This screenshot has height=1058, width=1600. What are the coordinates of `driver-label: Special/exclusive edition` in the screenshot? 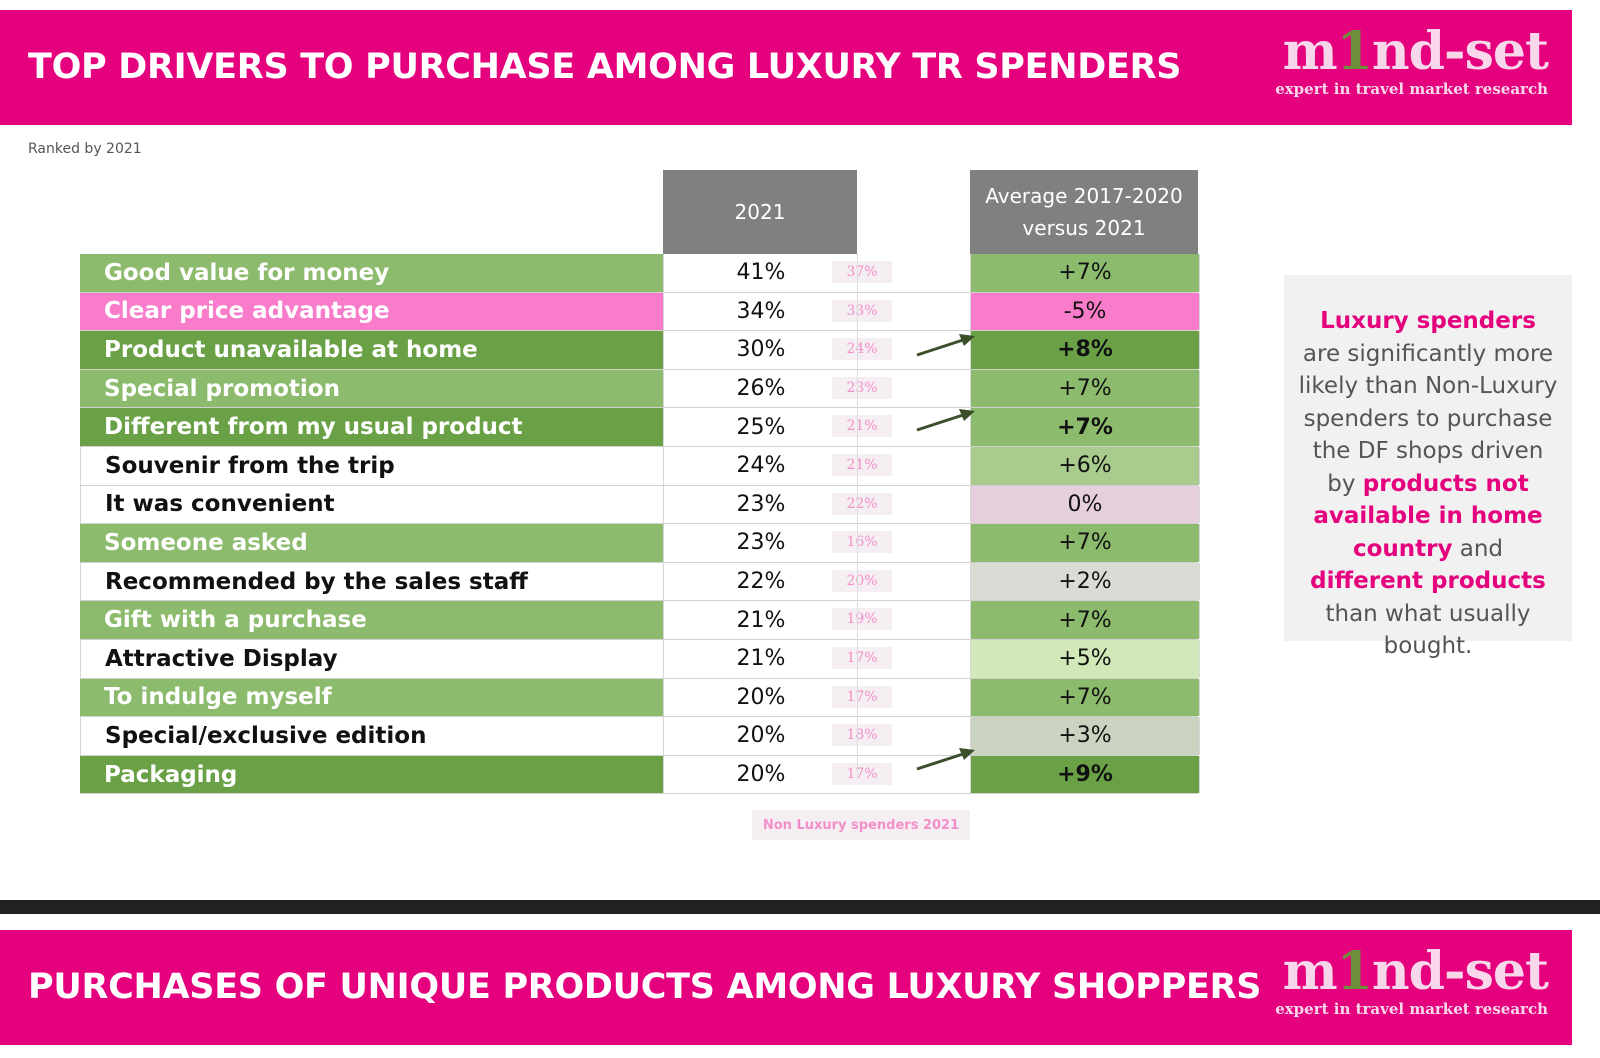 It's located at (371, 736).